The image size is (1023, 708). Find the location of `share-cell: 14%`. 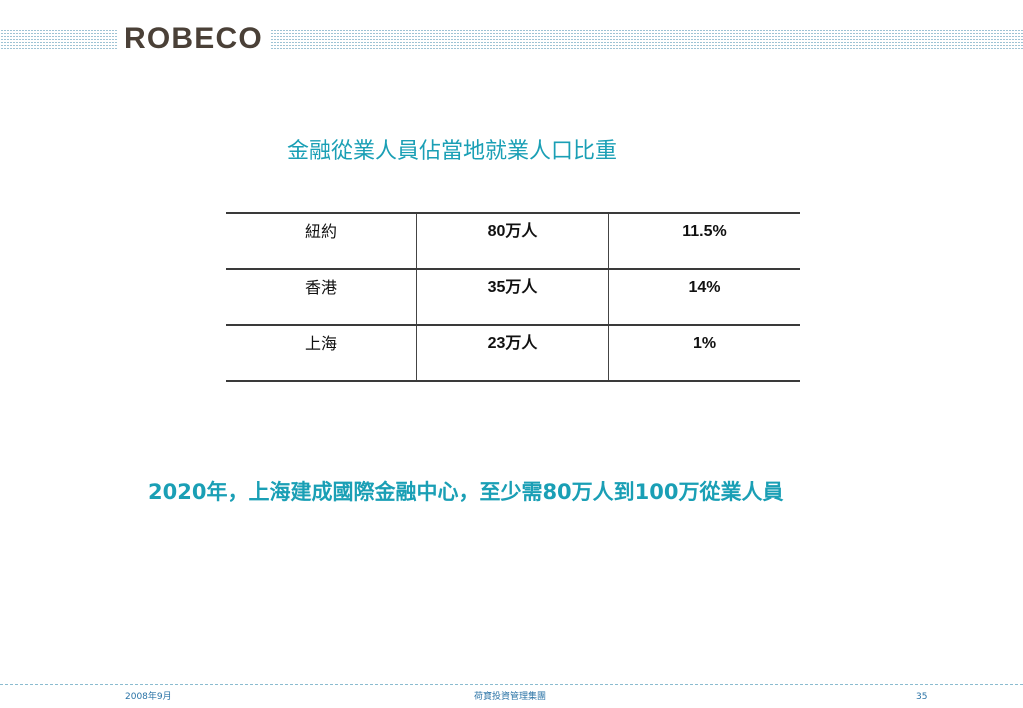

share-cell: 14% is located at coordinates (704, 297).